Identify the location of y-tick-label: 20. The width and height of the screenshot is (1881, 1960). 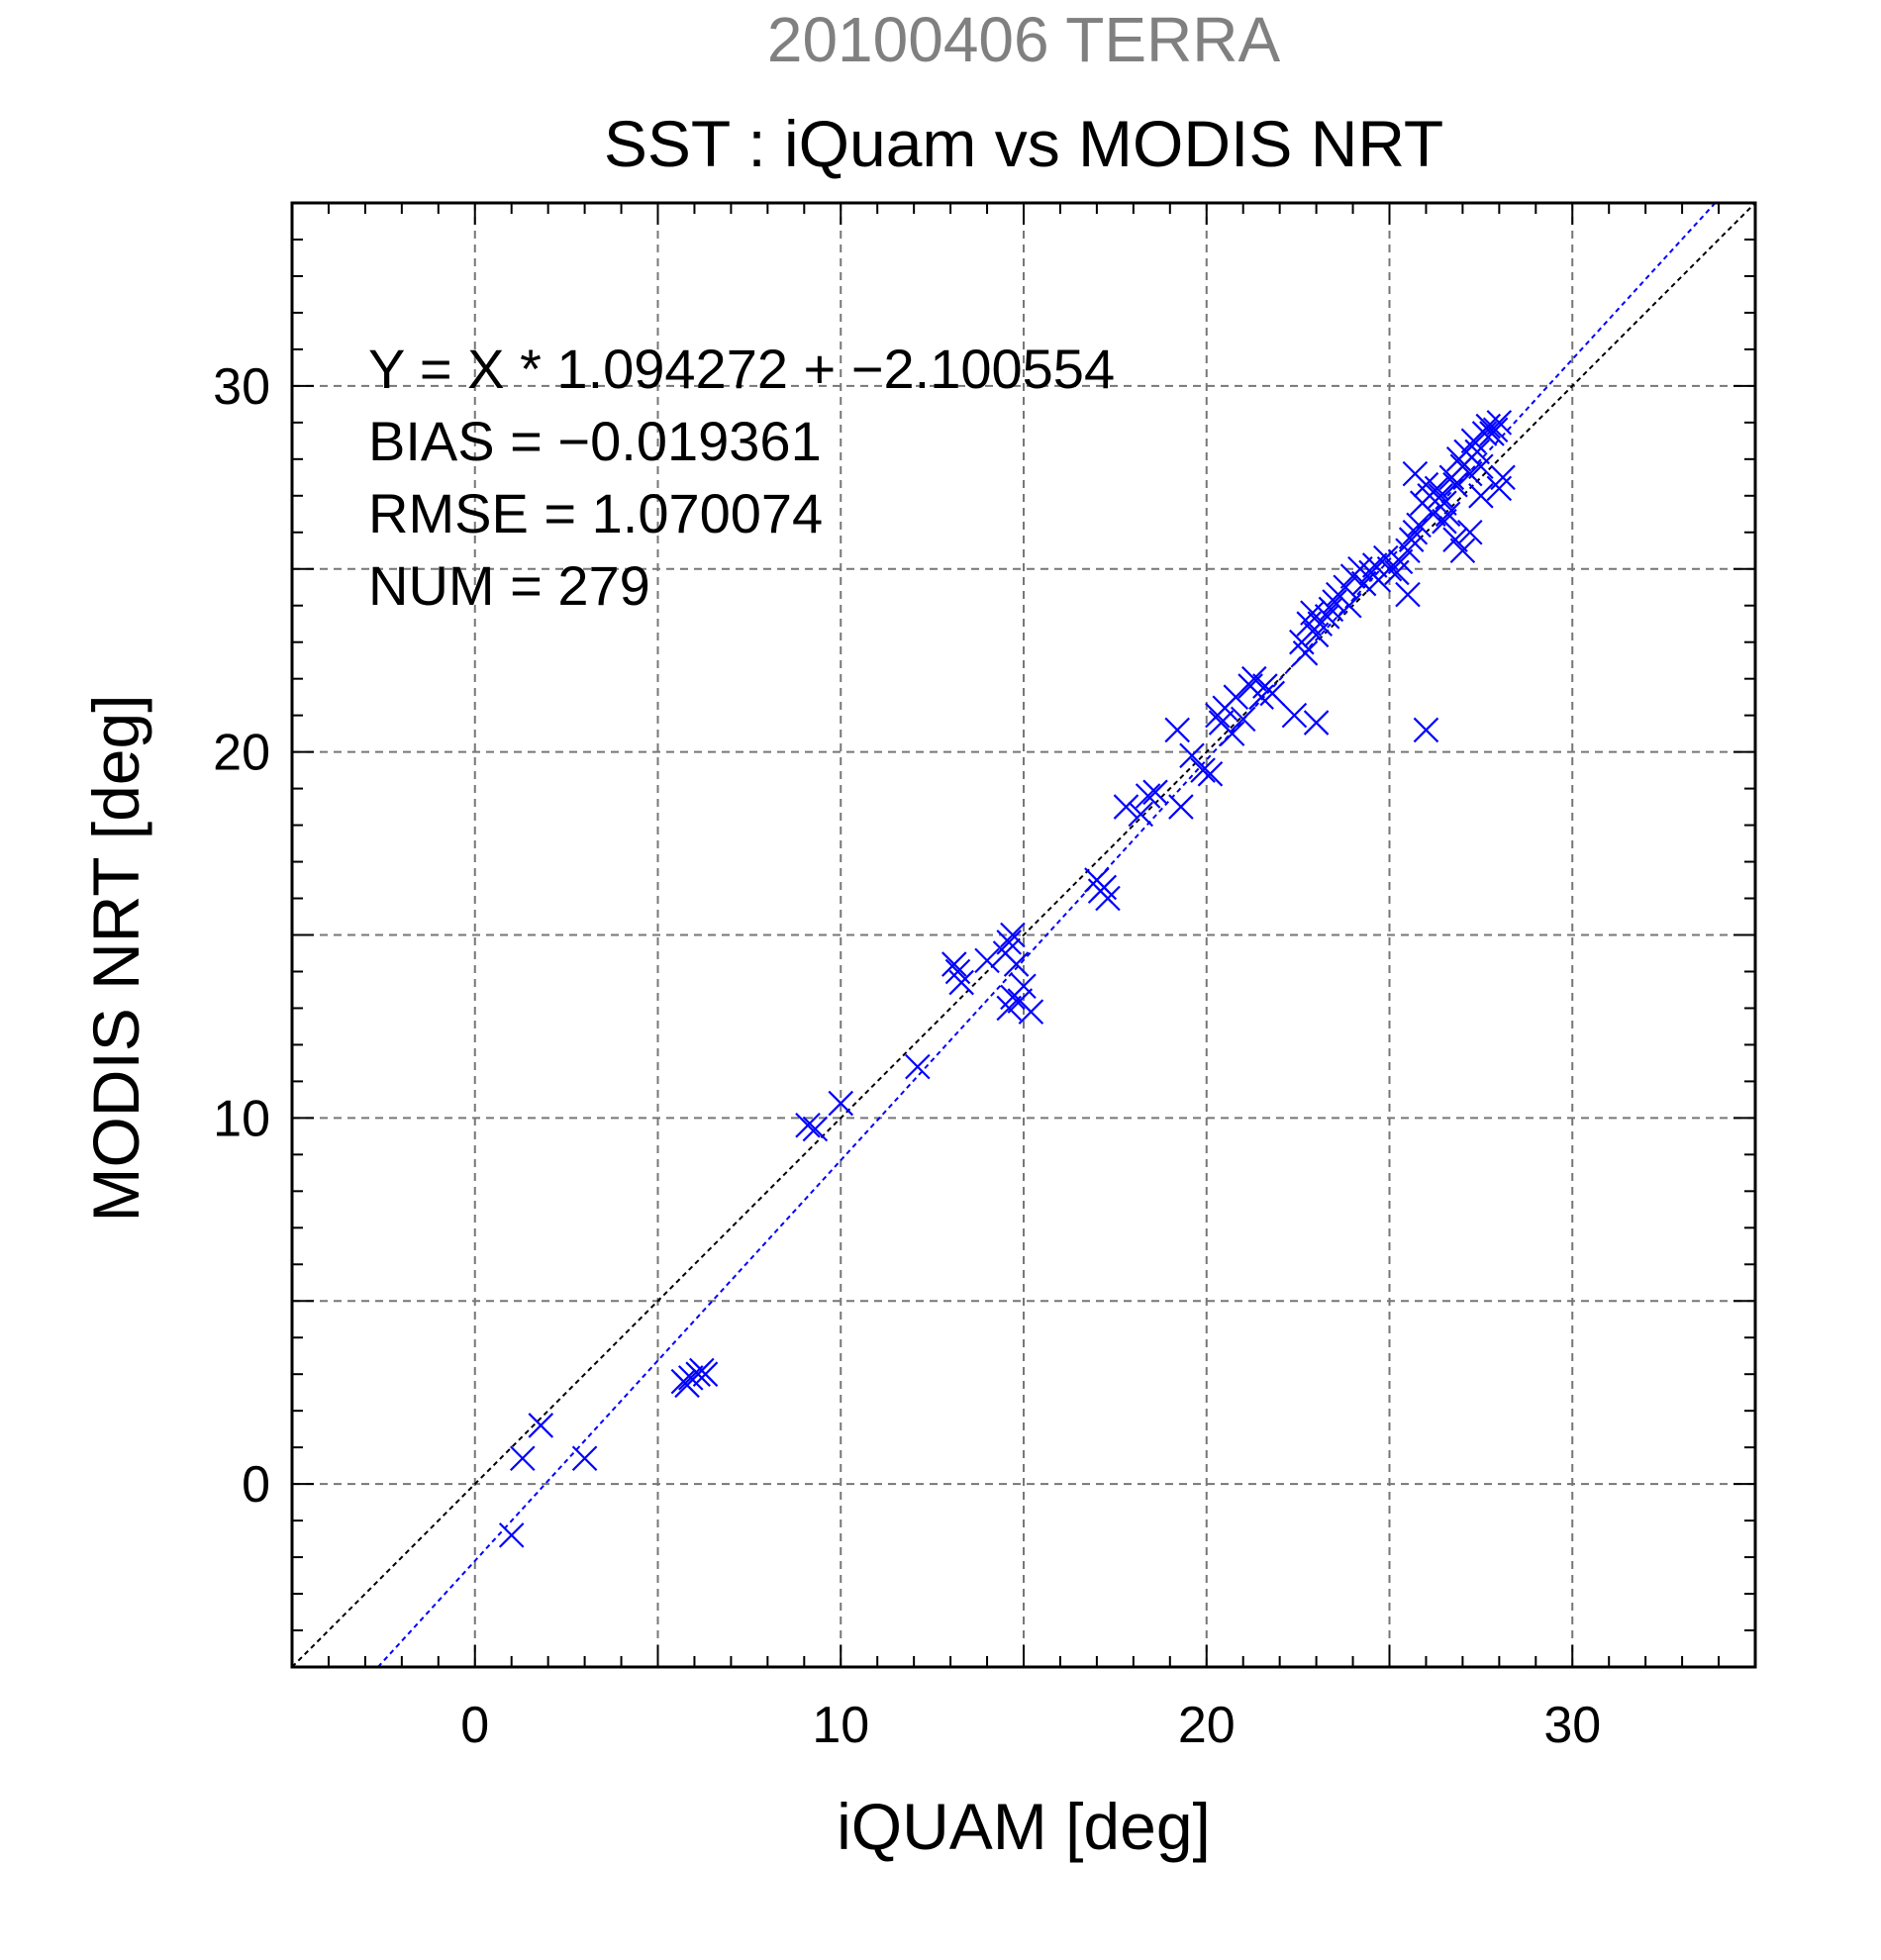
(242, 753).